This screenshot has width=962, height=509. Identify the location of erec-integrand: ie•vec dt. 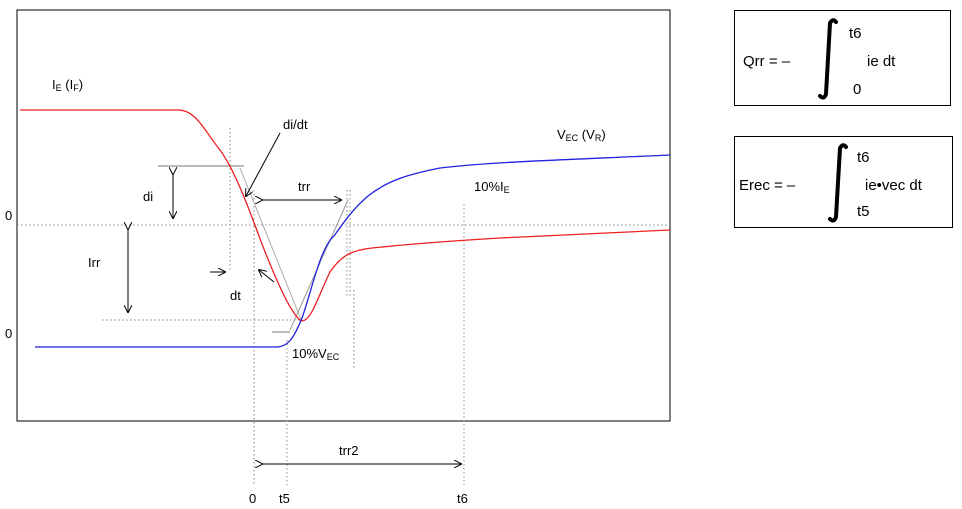
(893, 185).